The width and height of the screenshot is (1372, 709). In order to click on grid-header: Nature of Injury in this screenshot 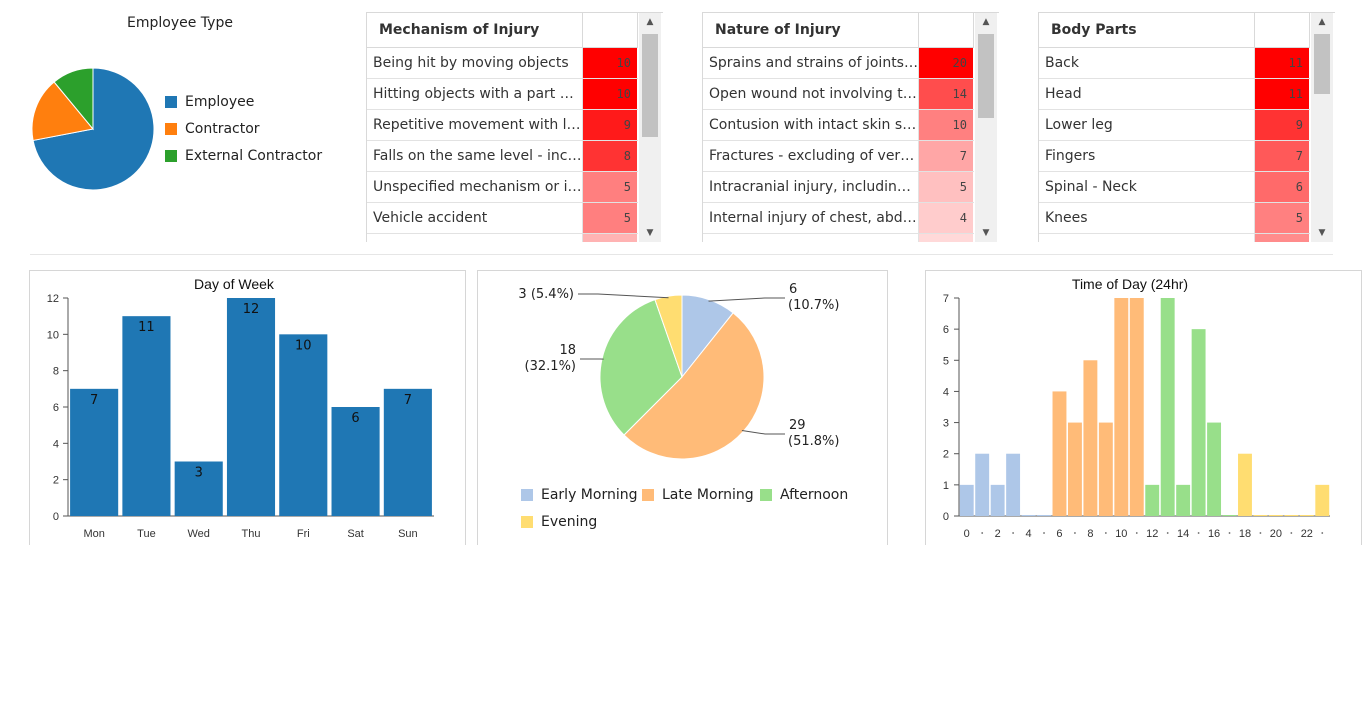, I will do `click(838, 30)`.